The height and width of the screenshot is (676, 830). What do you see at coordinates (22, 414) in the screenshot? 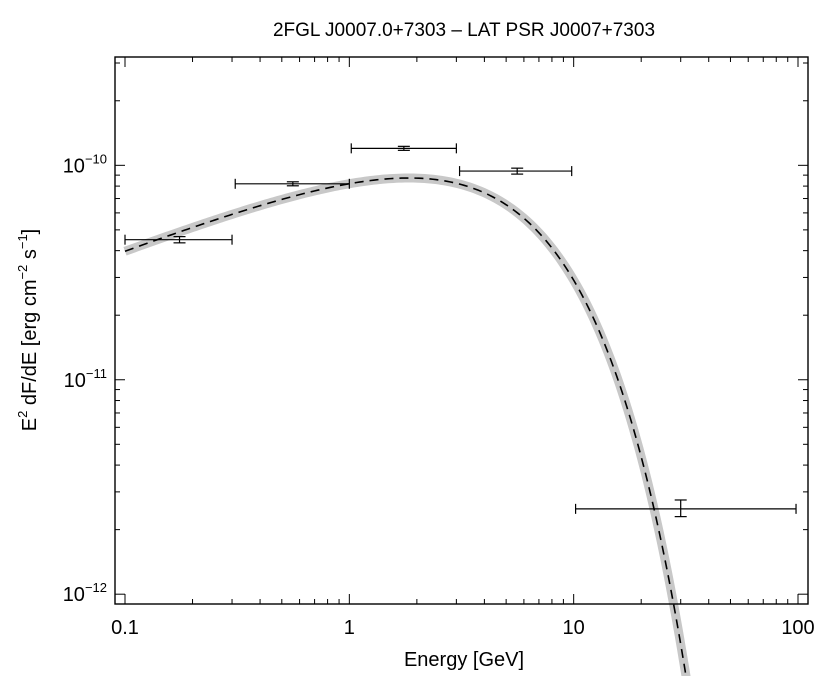
I see `y-label-sq: 2` at bounding box center [22, 414].